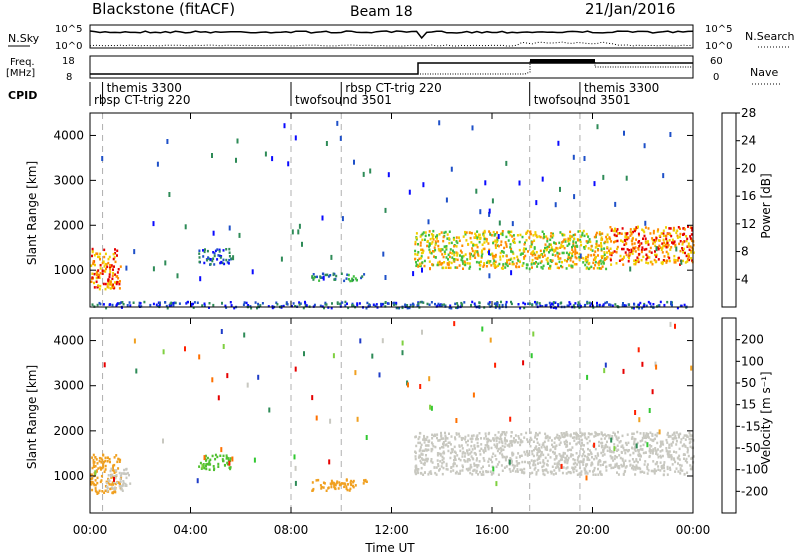 The width and height of the screenshot is (800, 554). Describe the element at coordinates (401, 38) in the screenshot. I see `nsky-panel: N.Sky 10^5 10^0 10^5 10^0 N.Search` at that location.